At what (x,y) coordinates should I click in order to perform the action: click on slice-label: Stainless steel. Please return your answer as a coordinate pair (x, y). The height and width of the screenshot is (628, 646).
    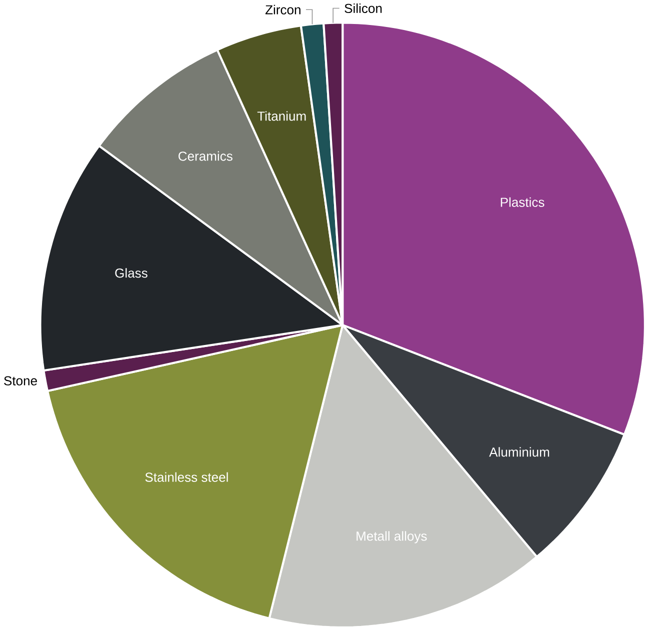
    Looking at the image, I should click on (186, 477).